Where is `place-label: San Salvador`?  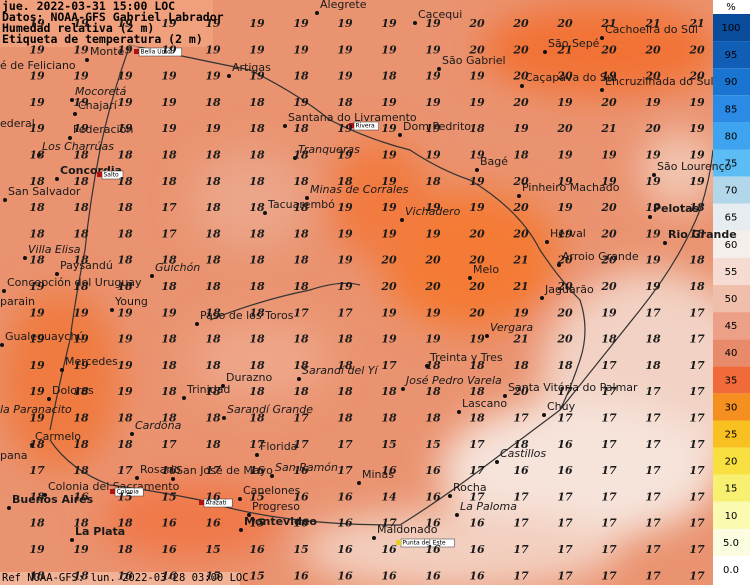
place-label: San Salvador is located at coordinates (44, 191).